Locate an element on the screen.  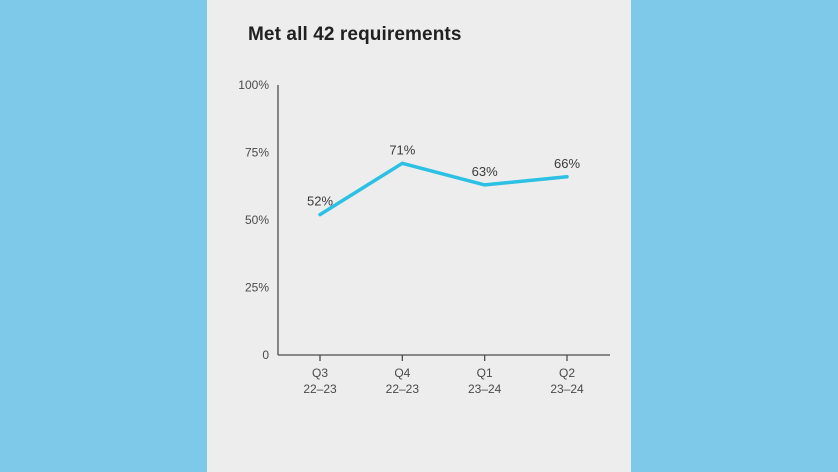
y-tick-label: 0 is located at coordinates (265, 355).